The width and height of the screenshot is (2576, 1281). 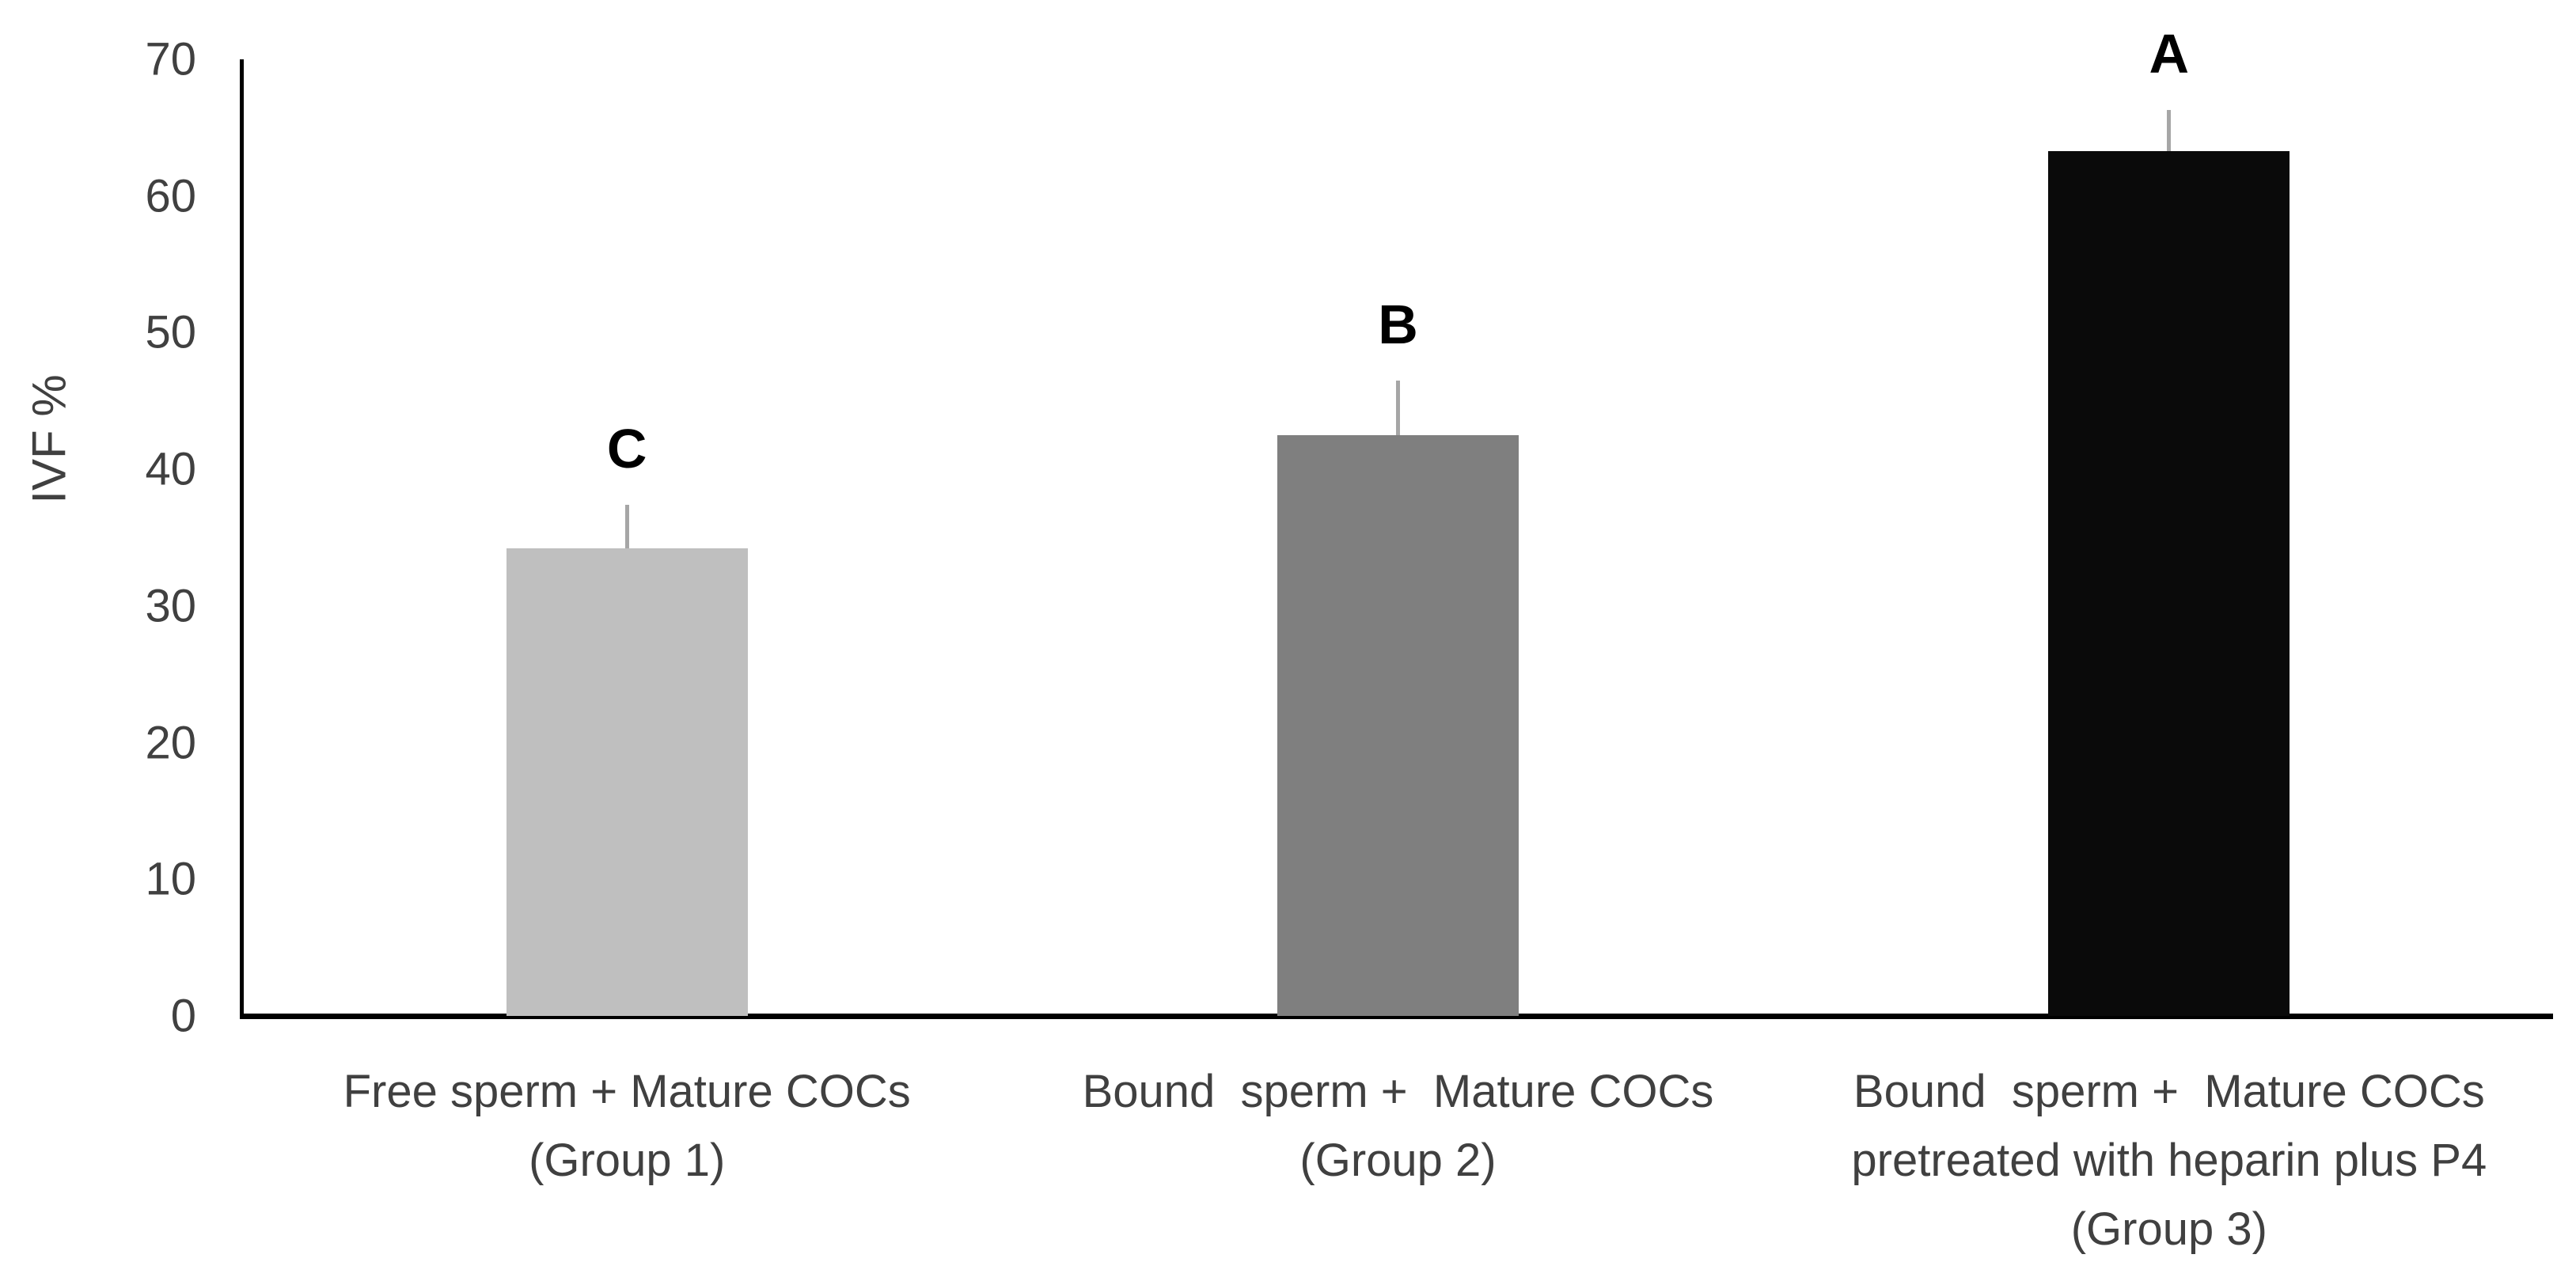 I want to click on significance-letter: B, so click(x=1398, y=324).